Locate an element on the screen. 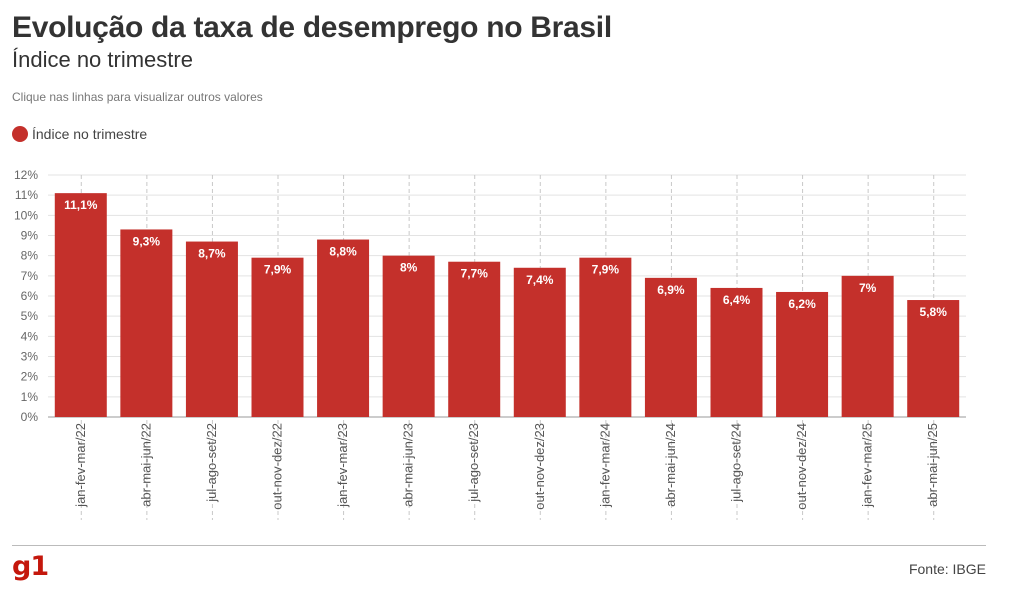 The width and height of the screenshot is (1024, 598). bar-value-label: 6,9% is located at coordinates (671, 290).